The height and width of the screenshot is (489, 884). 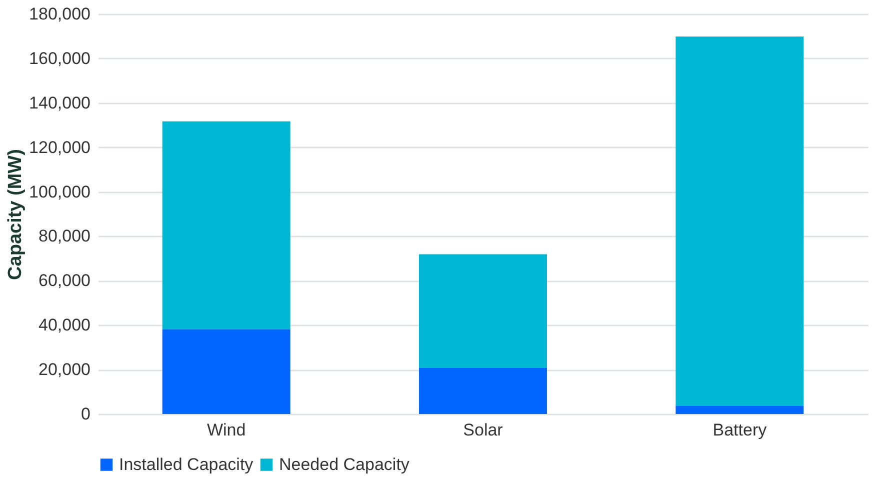 What do you see at coordinates (740, 430) in the screenshot?
I see `x-tick-label: Battery` at bounding box center [740, 430].